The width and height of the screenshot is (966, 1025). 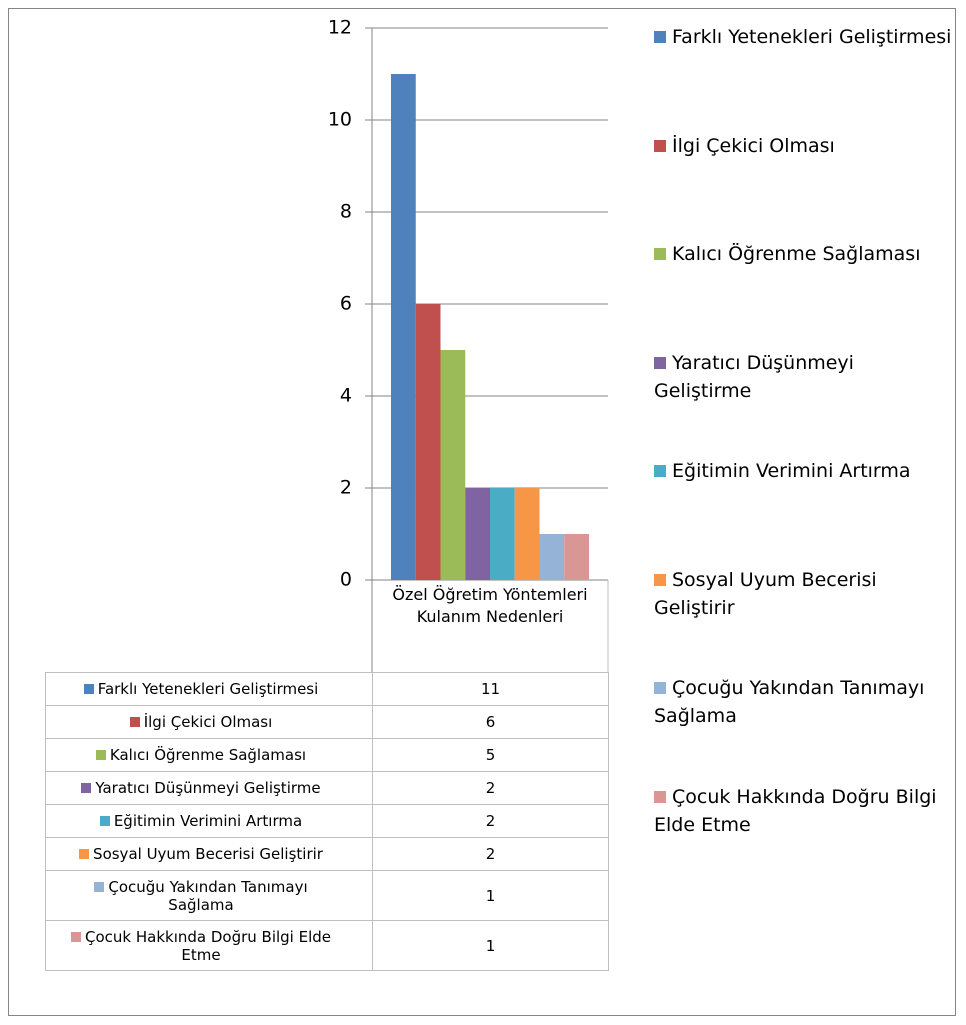 I want to click on row-label-text: Sosyal Uyum Becerisi Geliştirir, so click(x=201, y=854).